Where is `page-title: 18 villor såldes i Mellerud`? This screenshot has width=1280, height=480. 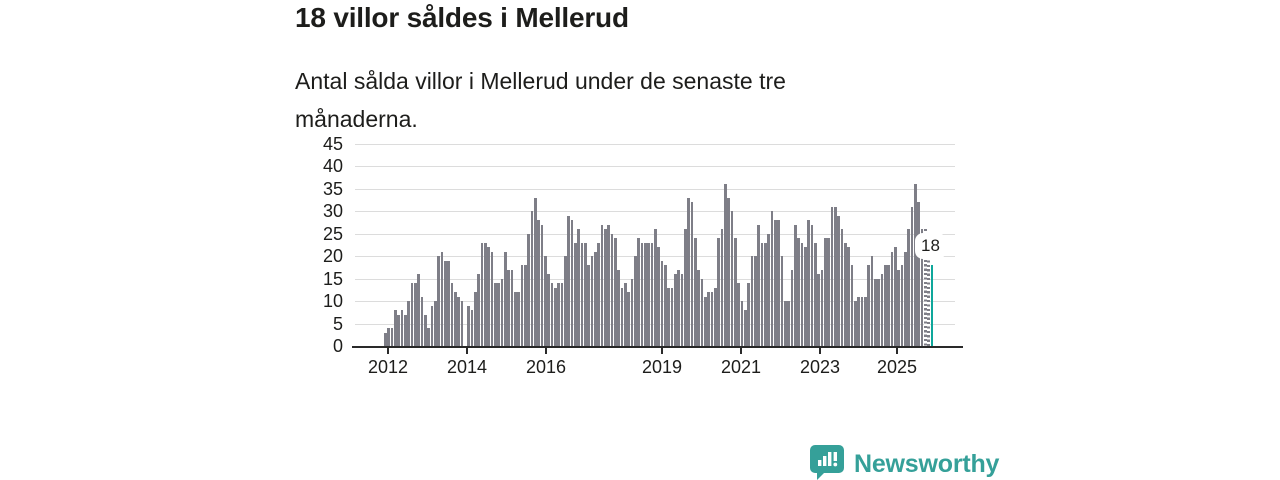 page-title: 18 villor såldes i Mellerud is located at coordinates (462, 17).